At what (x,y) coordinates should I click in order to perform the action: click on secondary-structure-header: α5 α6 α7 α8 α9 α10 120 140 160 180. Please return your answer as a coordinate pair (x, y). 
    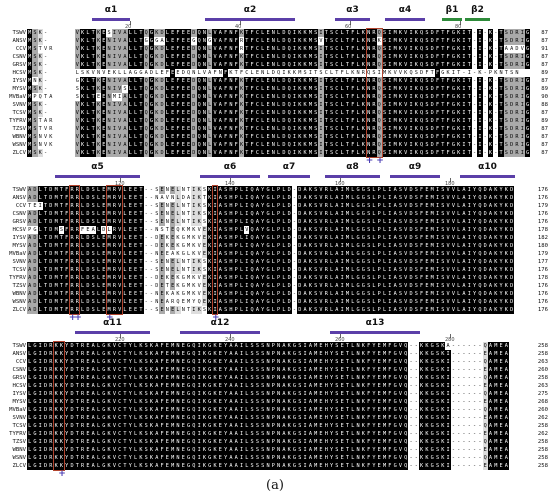
    Looking at the image, I should click on (275, 175).